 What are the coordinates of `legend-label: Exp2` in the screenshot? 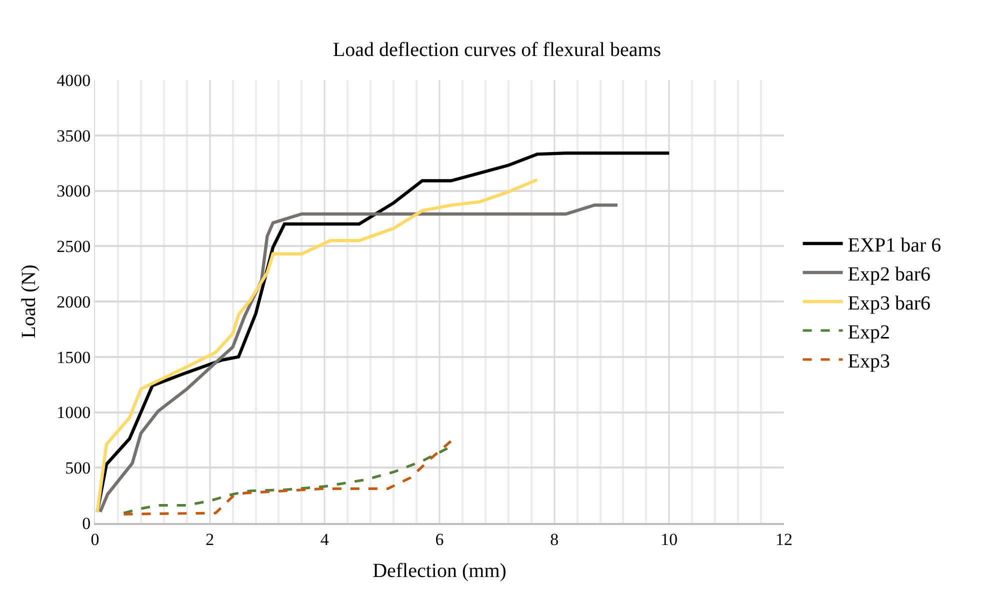 It's located at (869, 332).